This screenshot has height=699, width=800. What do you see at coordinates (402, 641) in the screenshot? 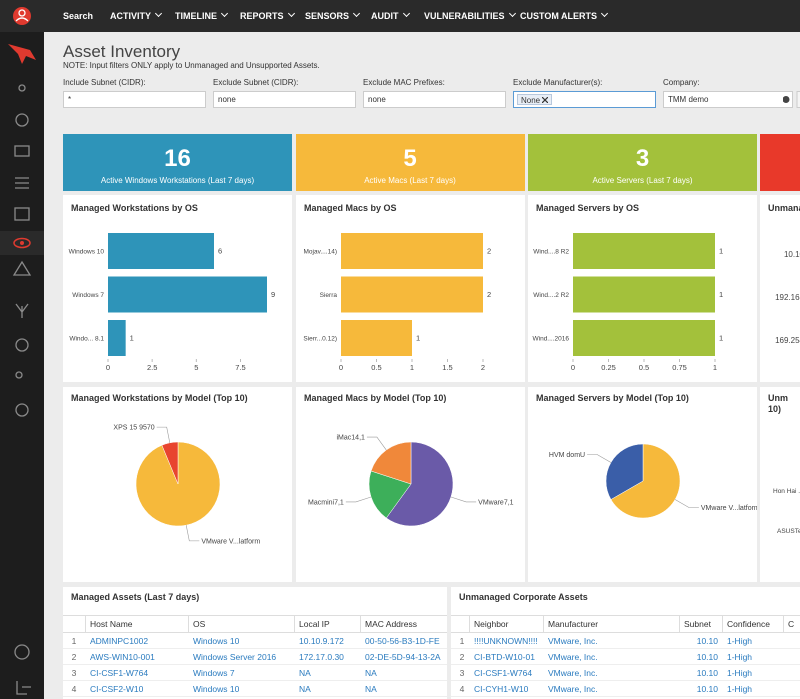
I see `table-cell: 00-50-56-B3-1D-FE` at bounding box center [402, 641].